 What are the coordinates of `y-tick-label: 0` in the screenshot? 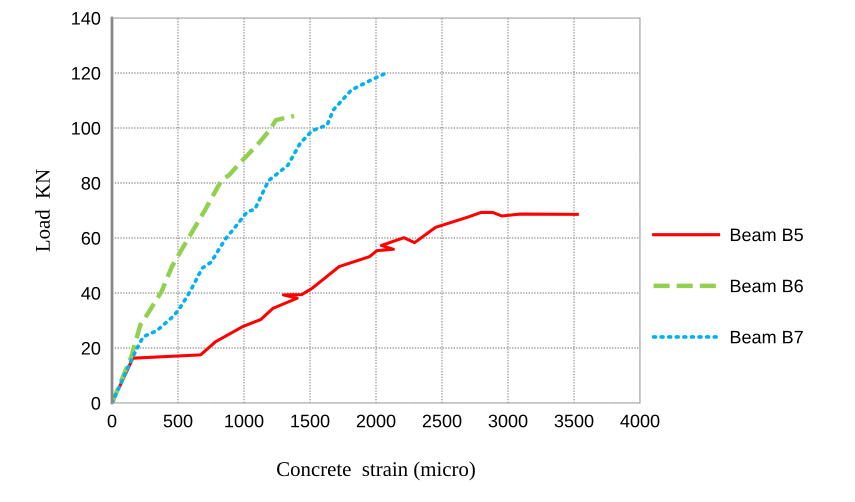 It's located at (96, 403).